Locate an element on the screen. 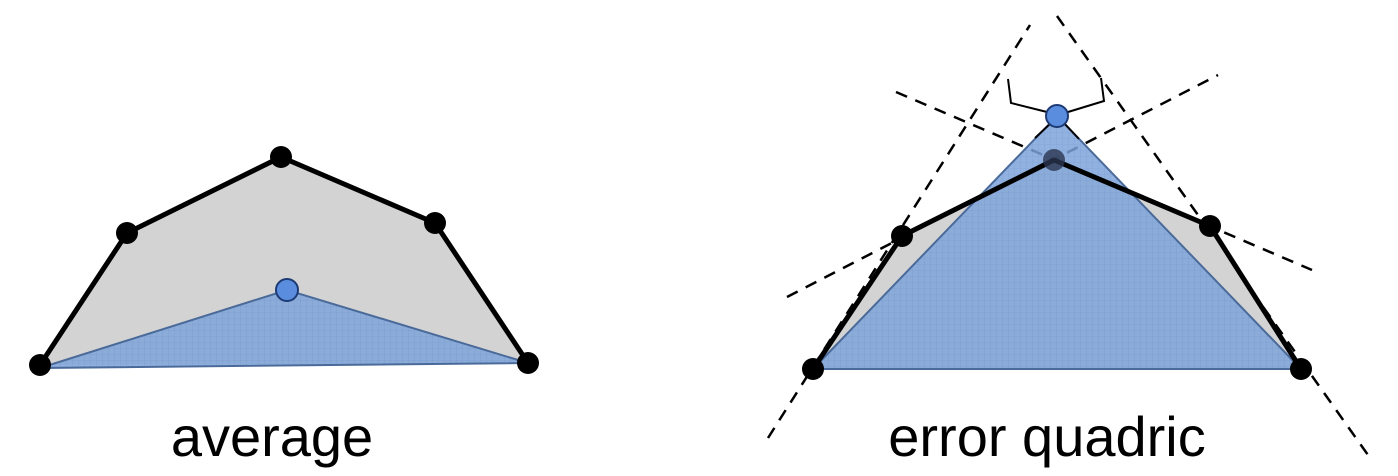 Image resolution: width=1398 pixels, height=476 pixels. distance-bracket-right is located at coordinates (1086, 95).